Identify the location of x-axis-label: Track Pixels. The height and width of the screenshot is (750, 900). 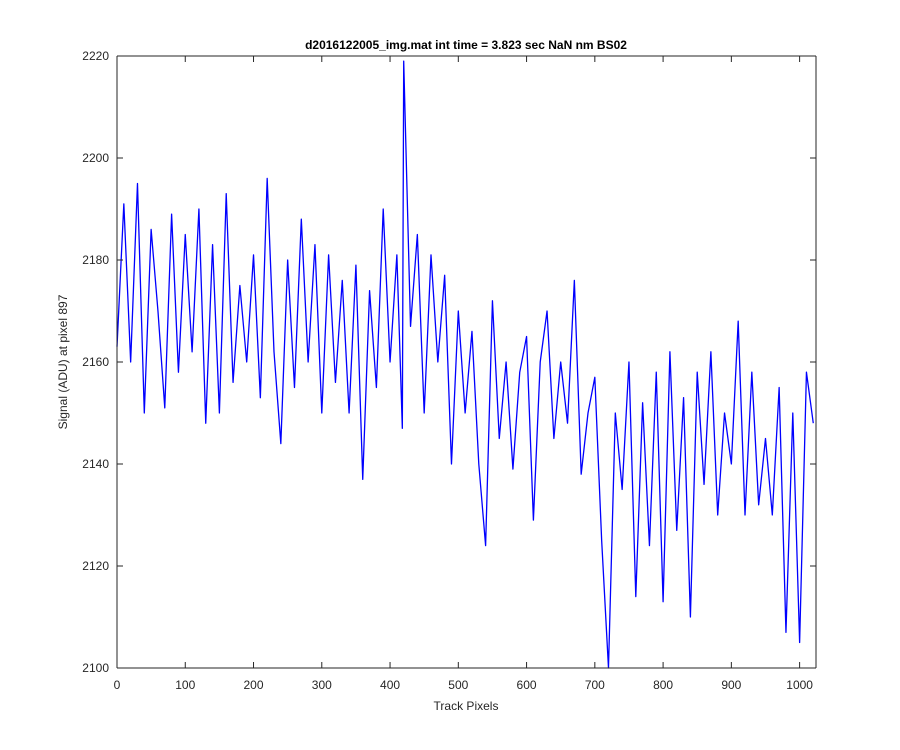
(466, 706).